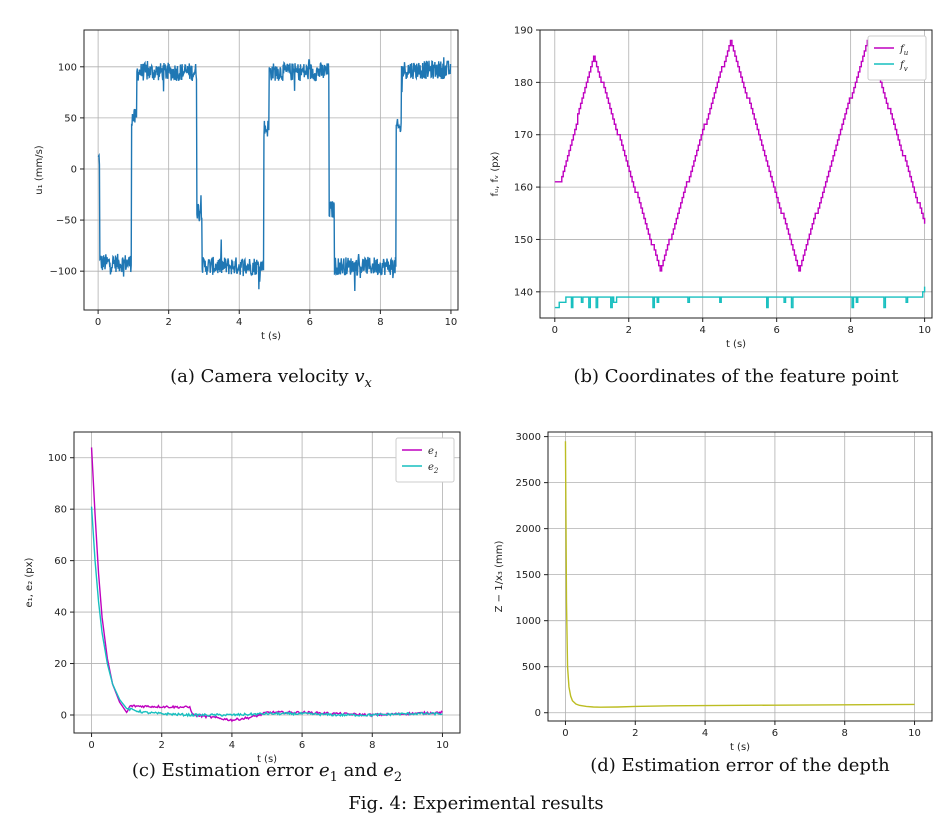 This screenshot has width=952, height=827. I want to click on legend-label: e2, so click(433, 468).